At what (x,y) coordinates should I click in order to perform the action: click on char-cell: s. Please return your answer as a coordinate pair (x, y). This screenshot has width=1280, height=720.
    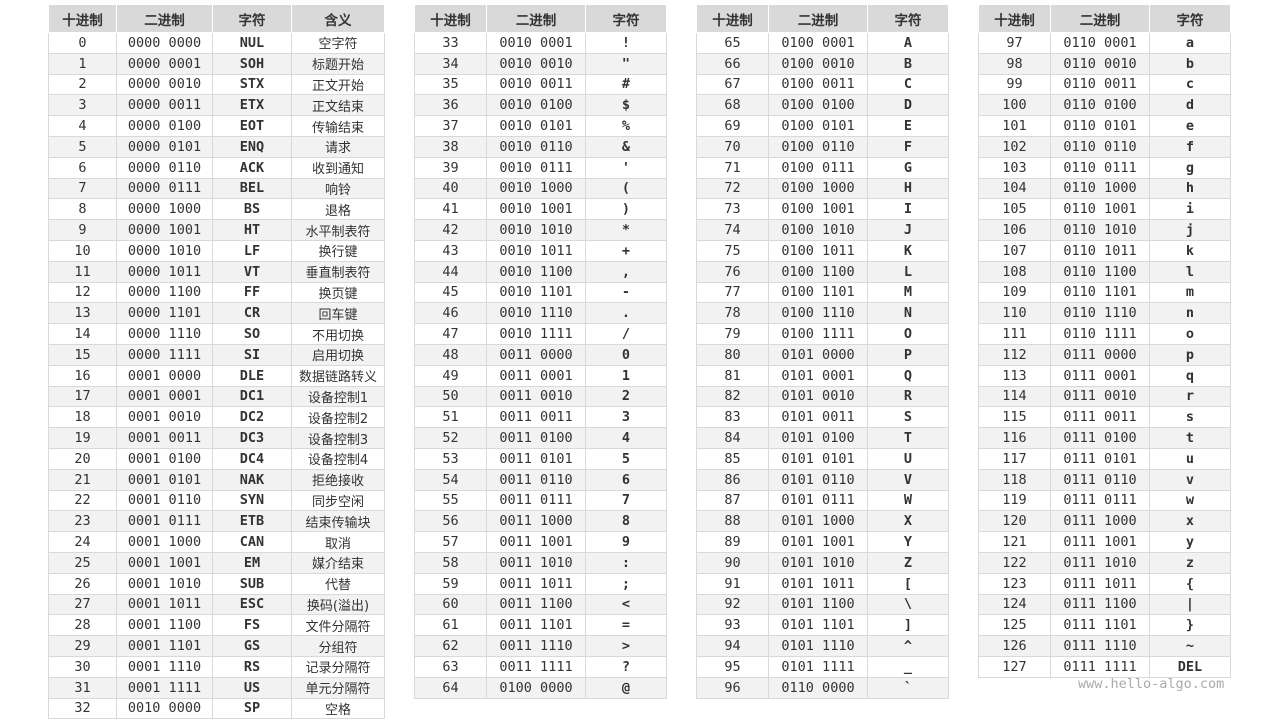
    Looking at the image, I should click on (1190, 417).